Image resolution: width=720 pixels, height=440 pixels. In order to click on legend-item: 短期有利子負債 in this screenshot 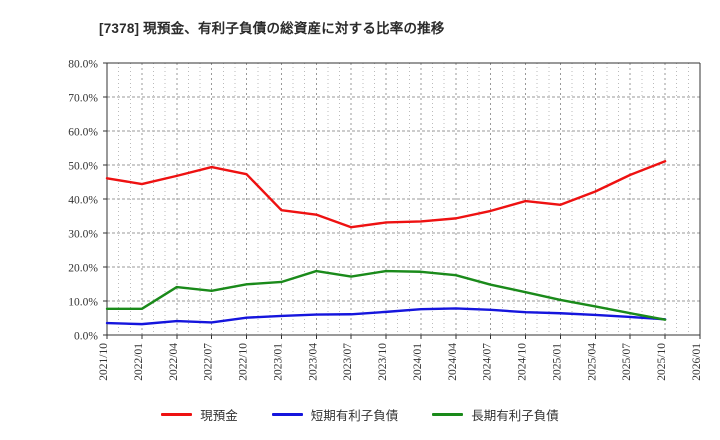, I will do `click(335, 414)`.